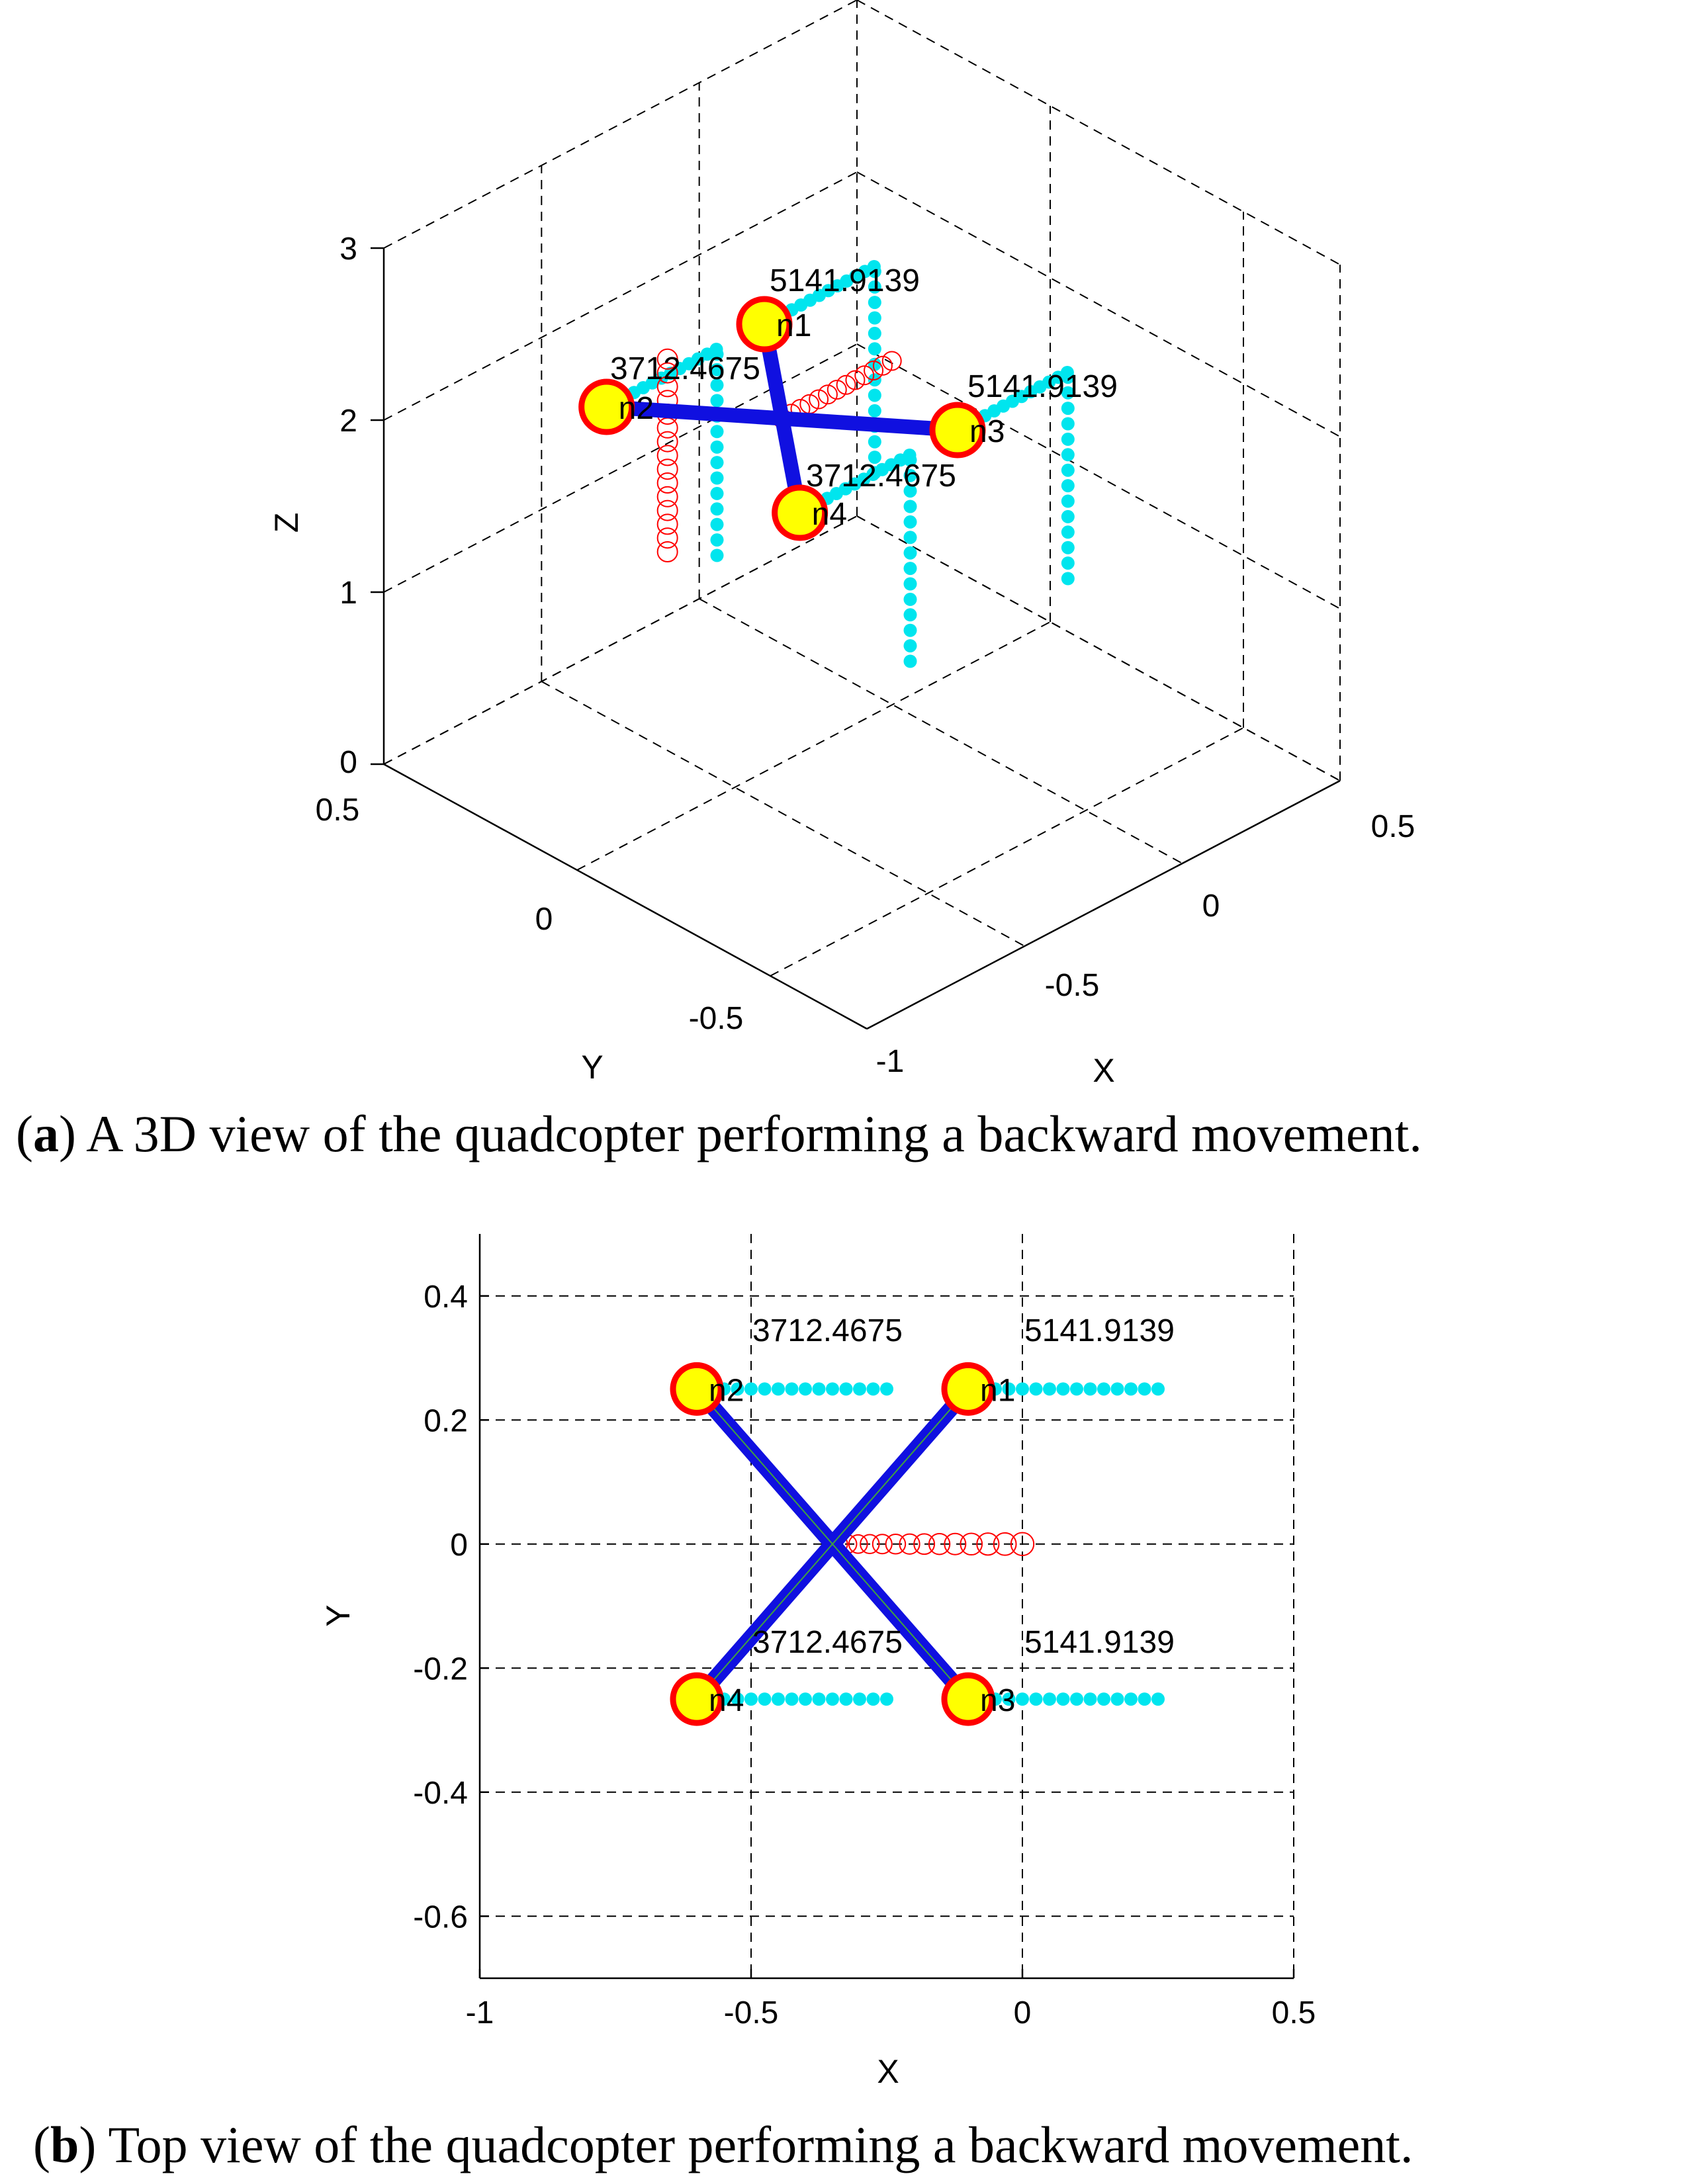 The width and height of the screenshot is (1704, 2184). What do you see at coordinates (1023, 2013) in the screenshot?
I see `b-x-tick-label: 0` at bounding box center [1023, 2013].